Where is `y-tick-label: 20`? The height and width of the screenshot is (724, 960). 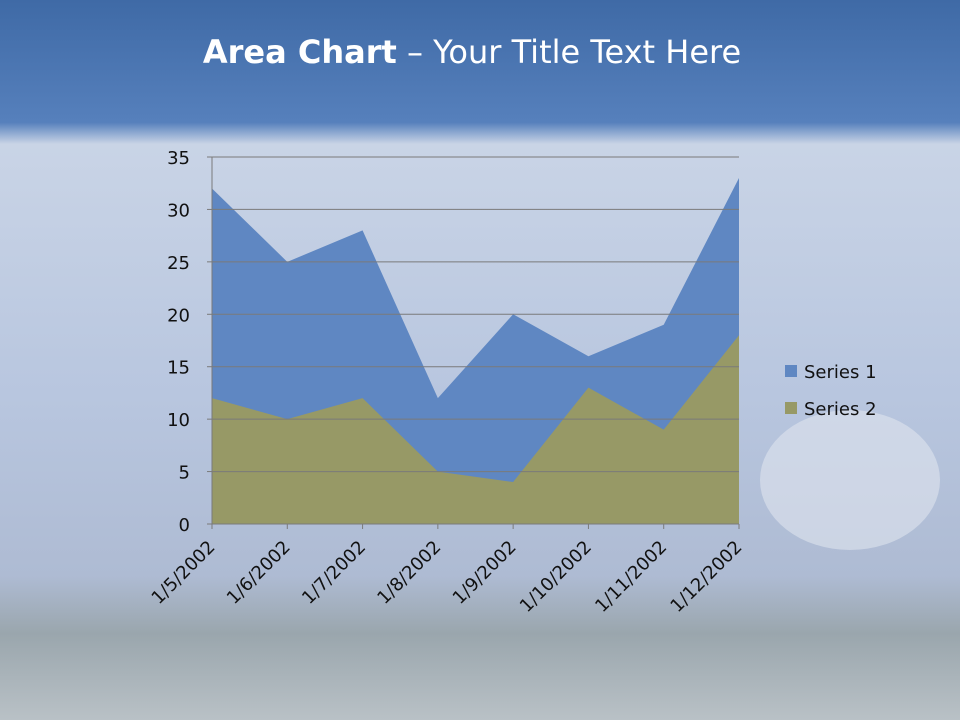 y-tick-label: 20 is located at coordinates (178, 315).